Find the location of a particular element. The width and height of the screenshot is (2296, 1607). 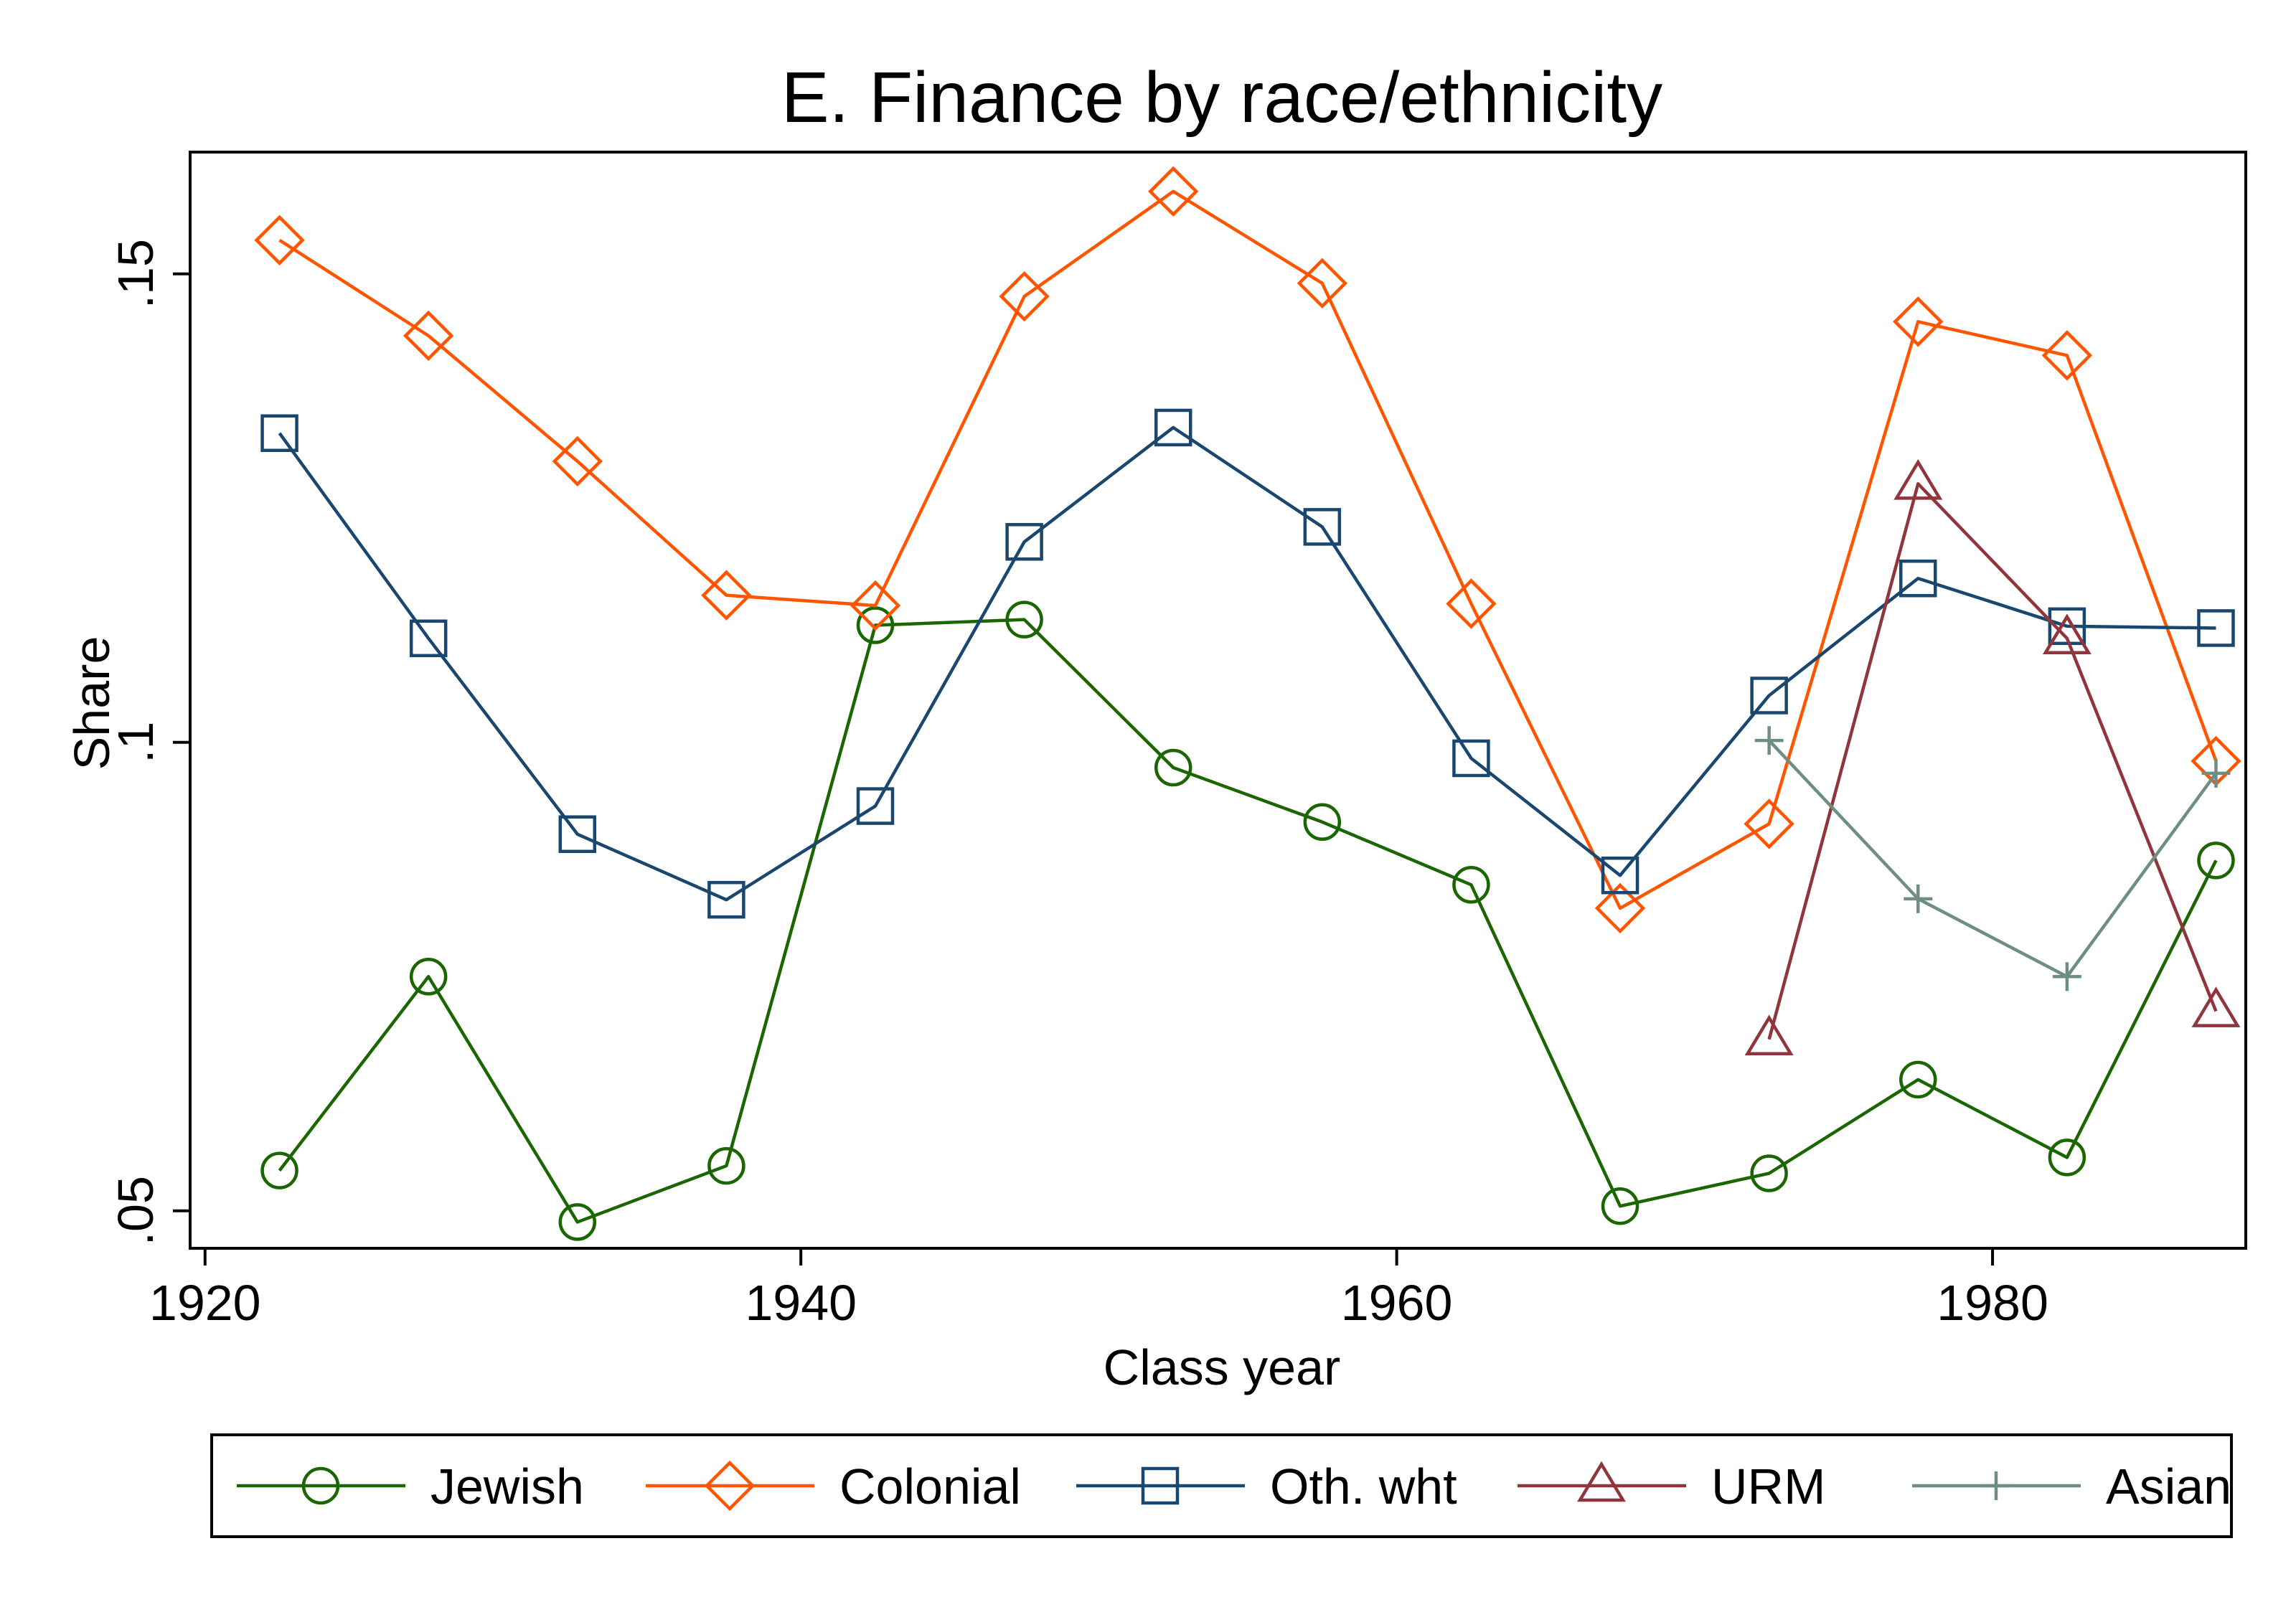

legend: Jewish Colonial Oth. wht URM Asian is located at coordinates (1221, 1485).